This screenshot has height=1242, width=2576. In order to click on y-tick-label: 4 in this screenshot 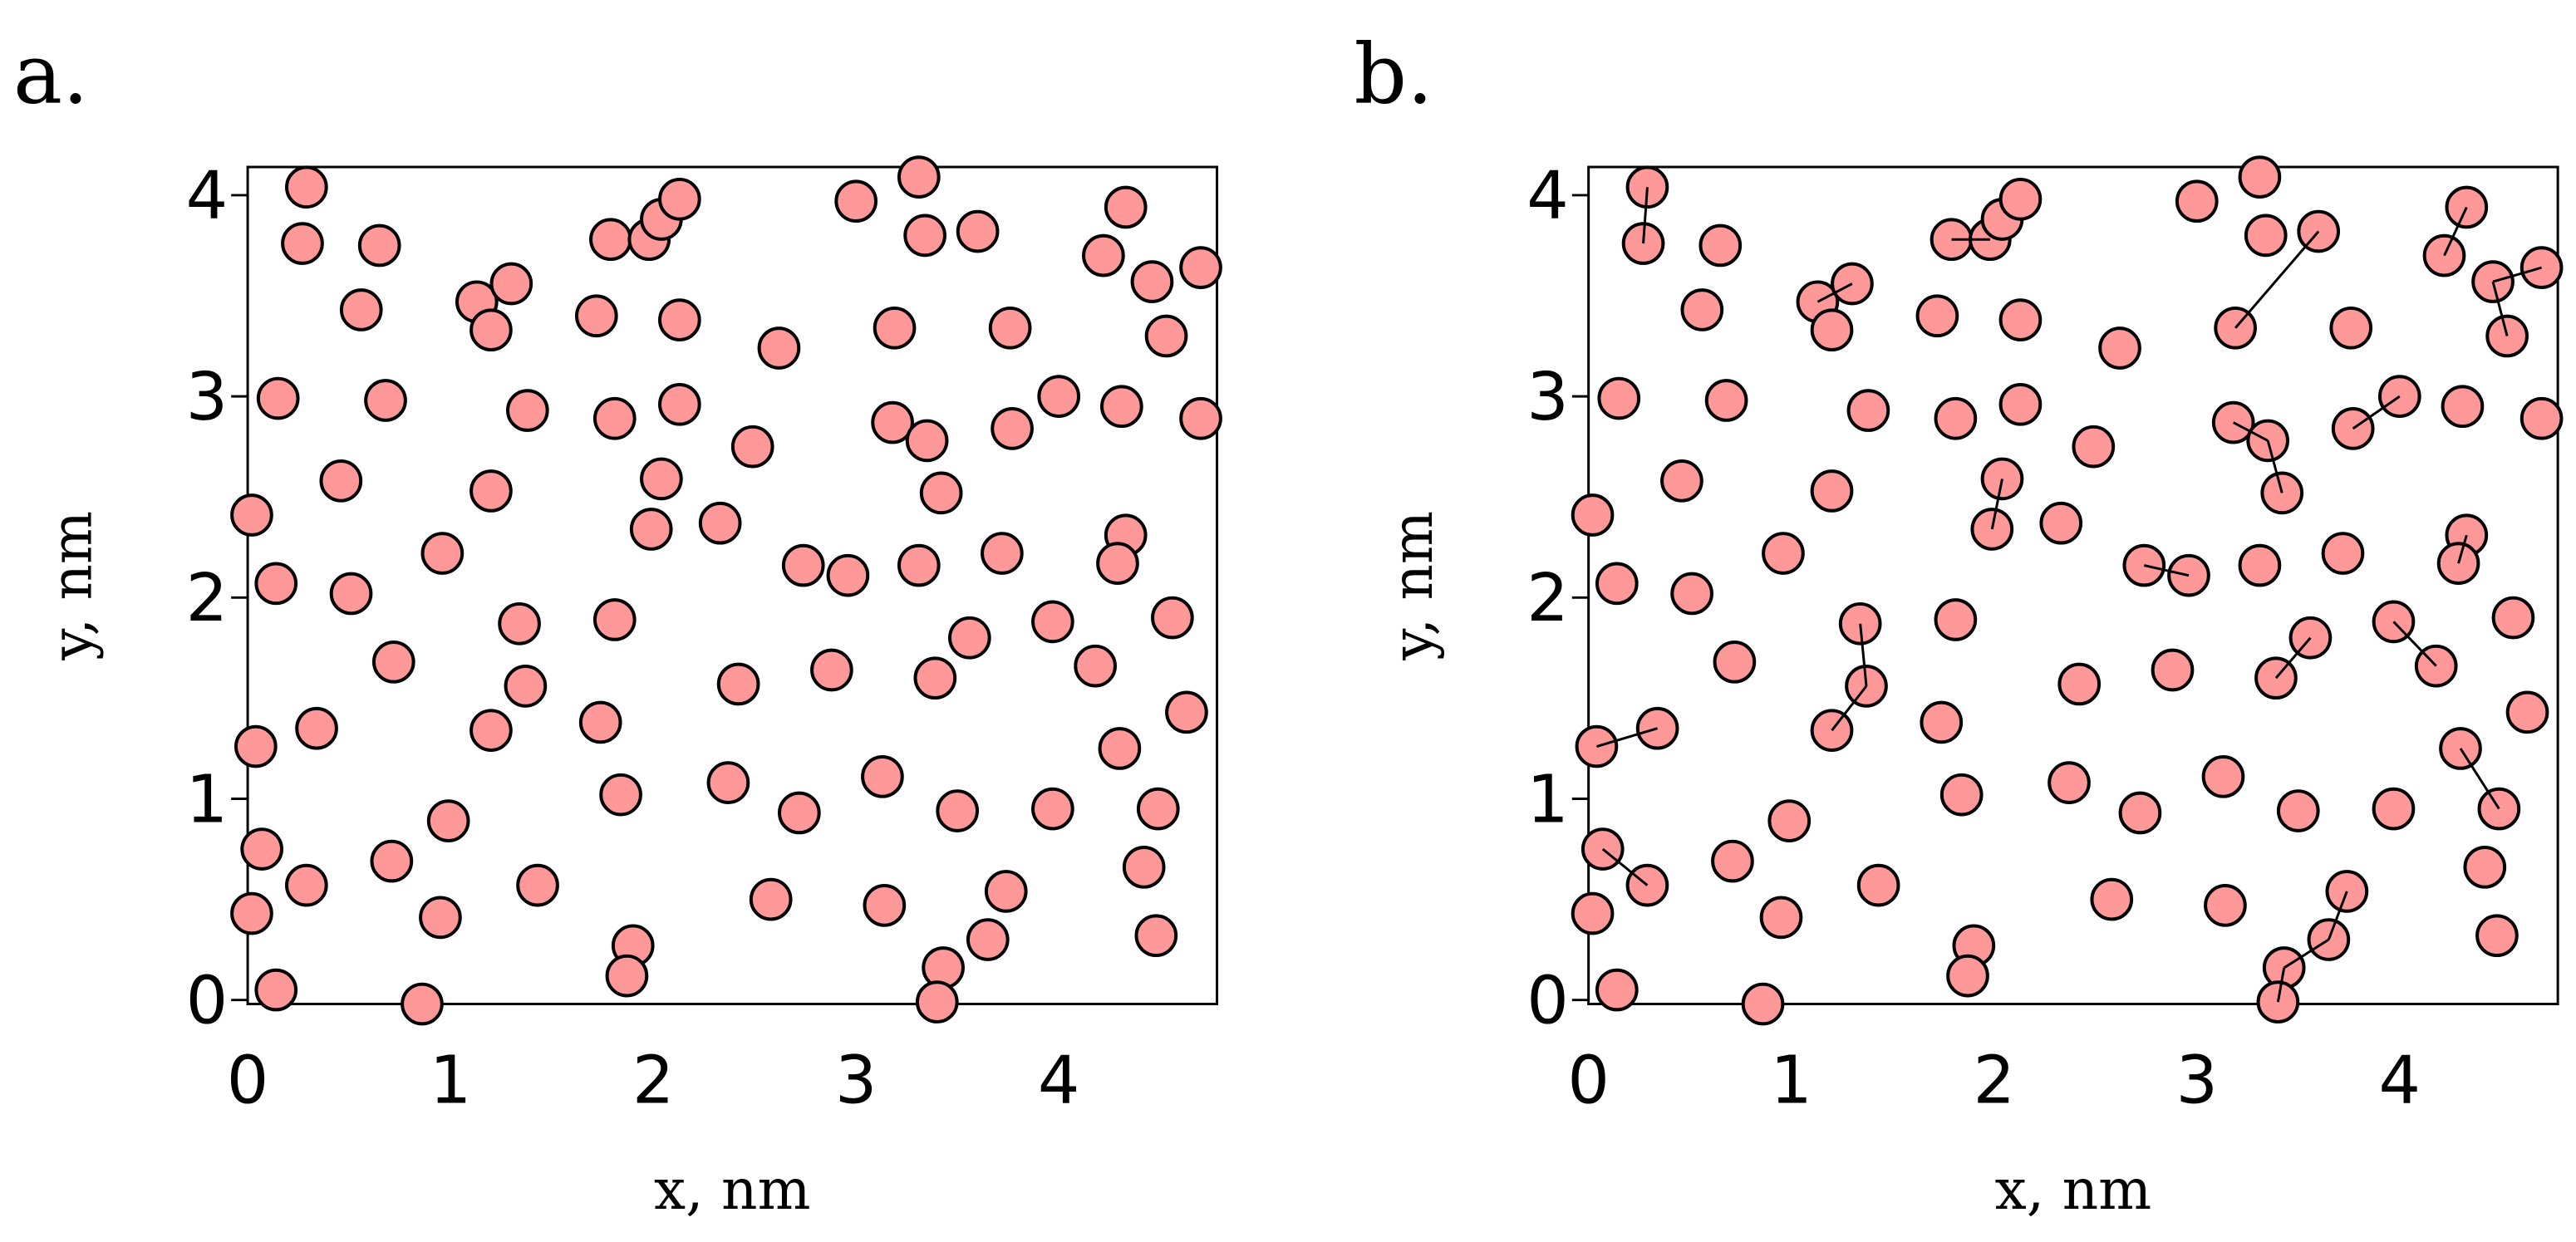, I will do `click(207, 195)`.